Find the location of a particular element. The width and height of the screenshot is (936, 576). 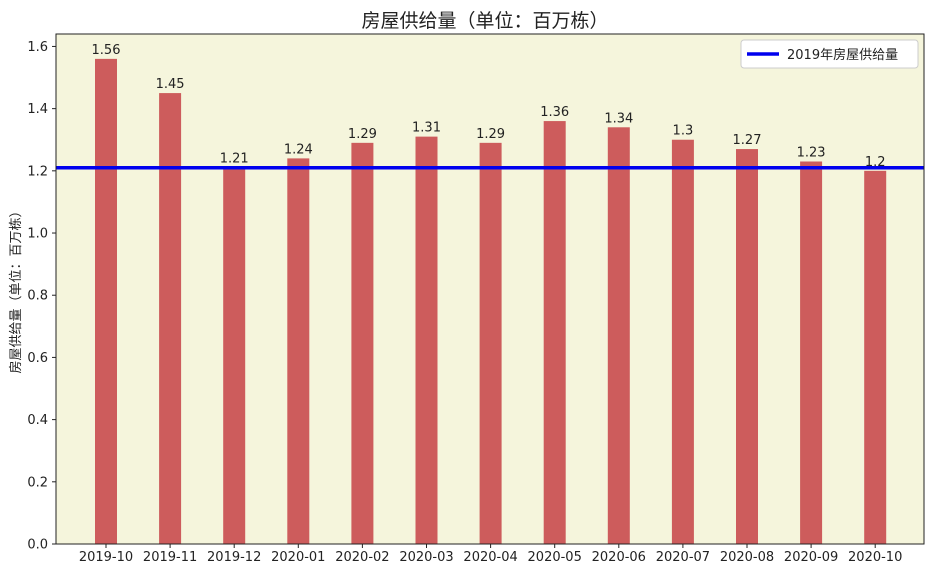

legend-label: 2019年房屋供给量 is located at coordinates (842, 55).